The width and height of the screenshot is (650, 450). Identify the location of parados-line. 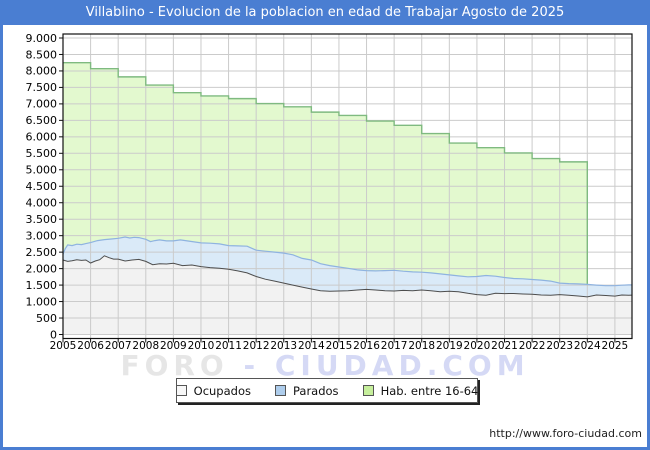
(347, 261).